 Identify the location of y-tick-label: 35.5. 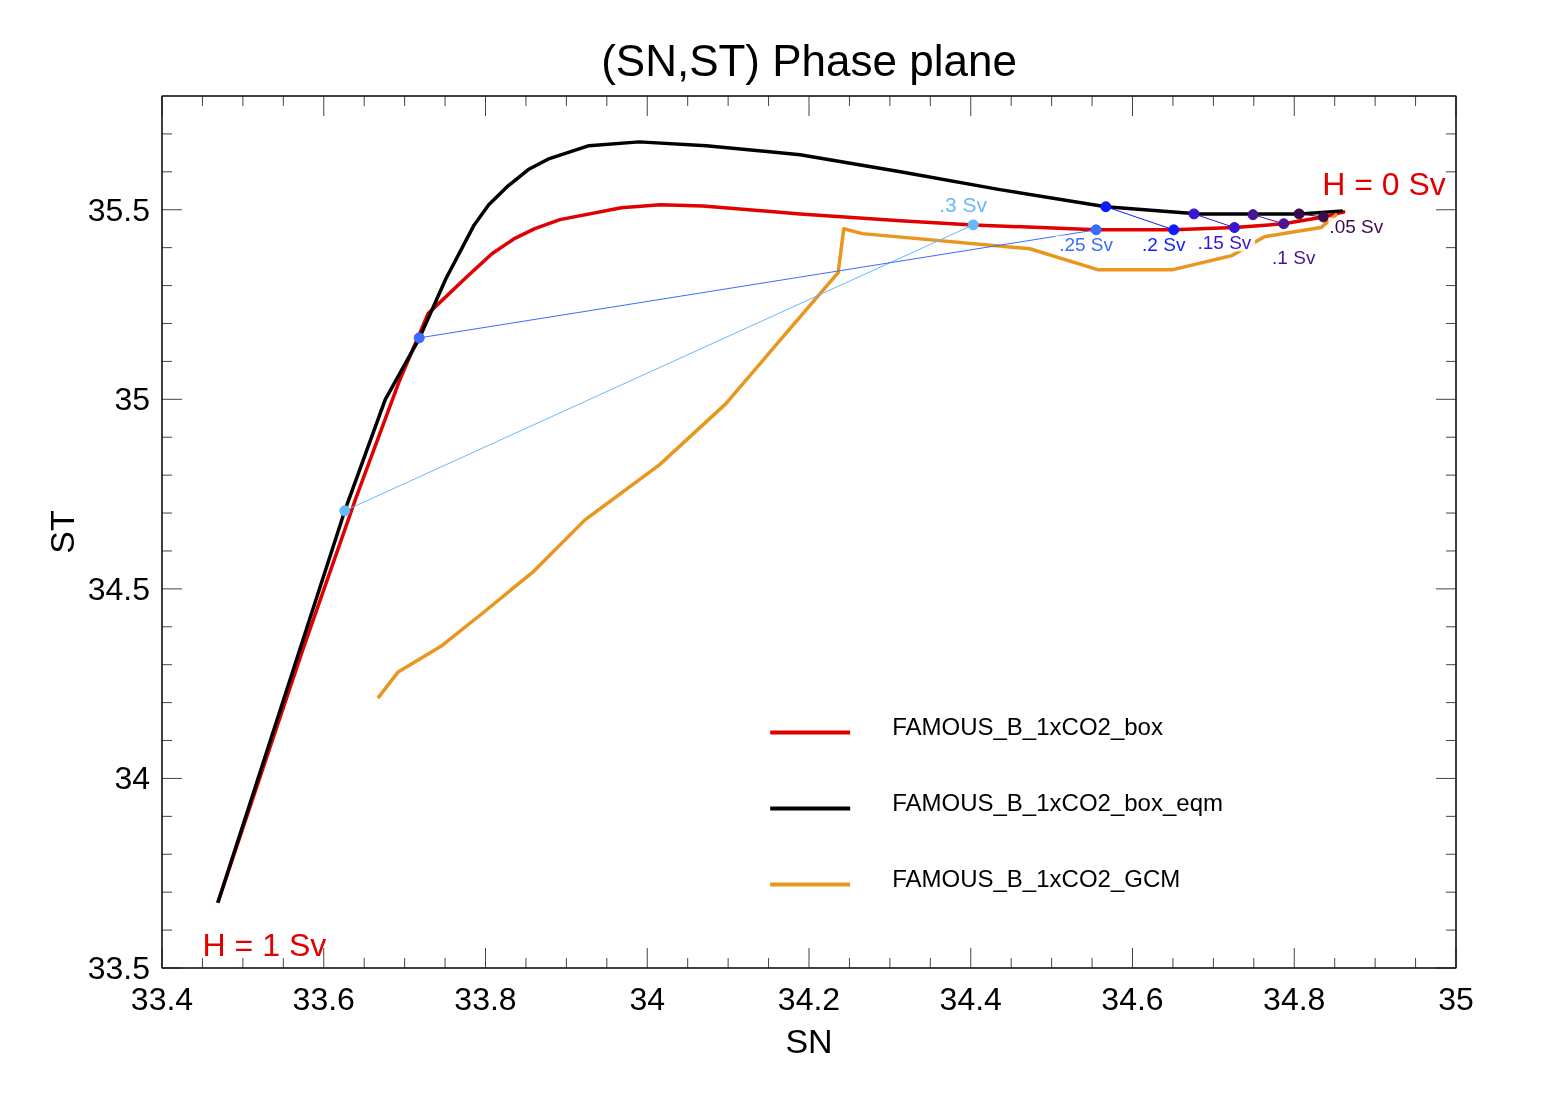
(118, 209).